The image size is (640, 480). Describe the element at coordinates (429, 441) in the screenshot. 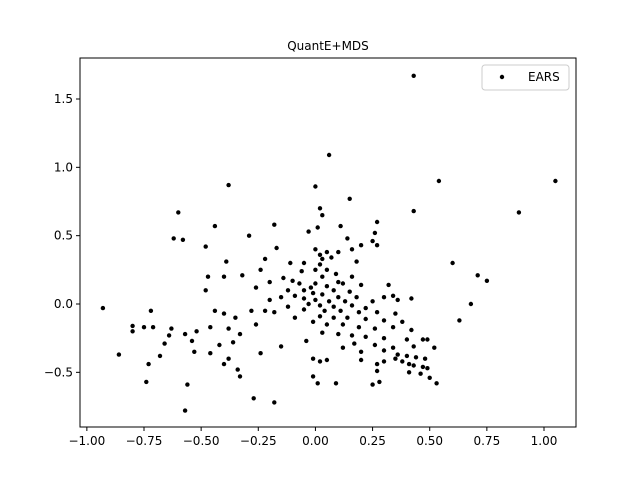

I see `x-tick-label: 0.50` at that location.